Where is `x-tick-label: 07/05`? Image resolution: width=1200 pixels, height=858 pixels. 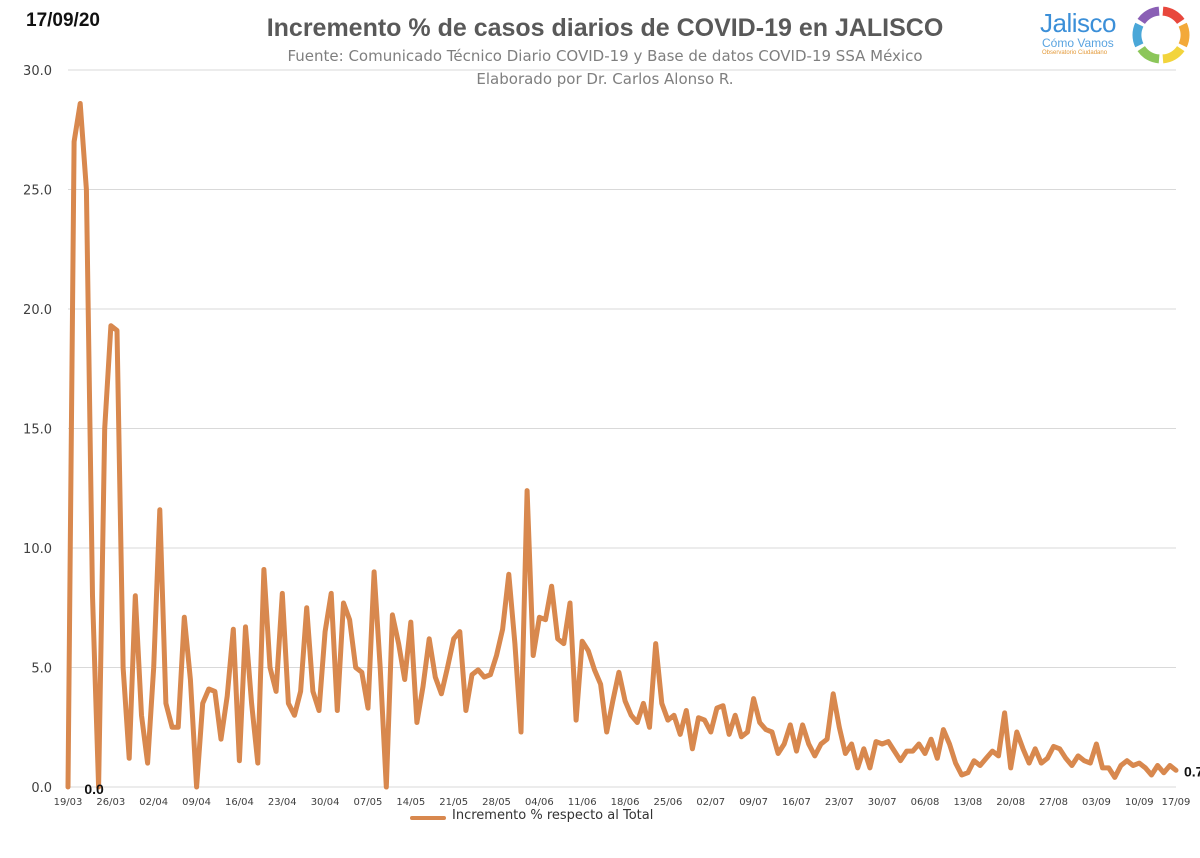
x-tick-label: 07/05 is located at coordinates (368, 802).